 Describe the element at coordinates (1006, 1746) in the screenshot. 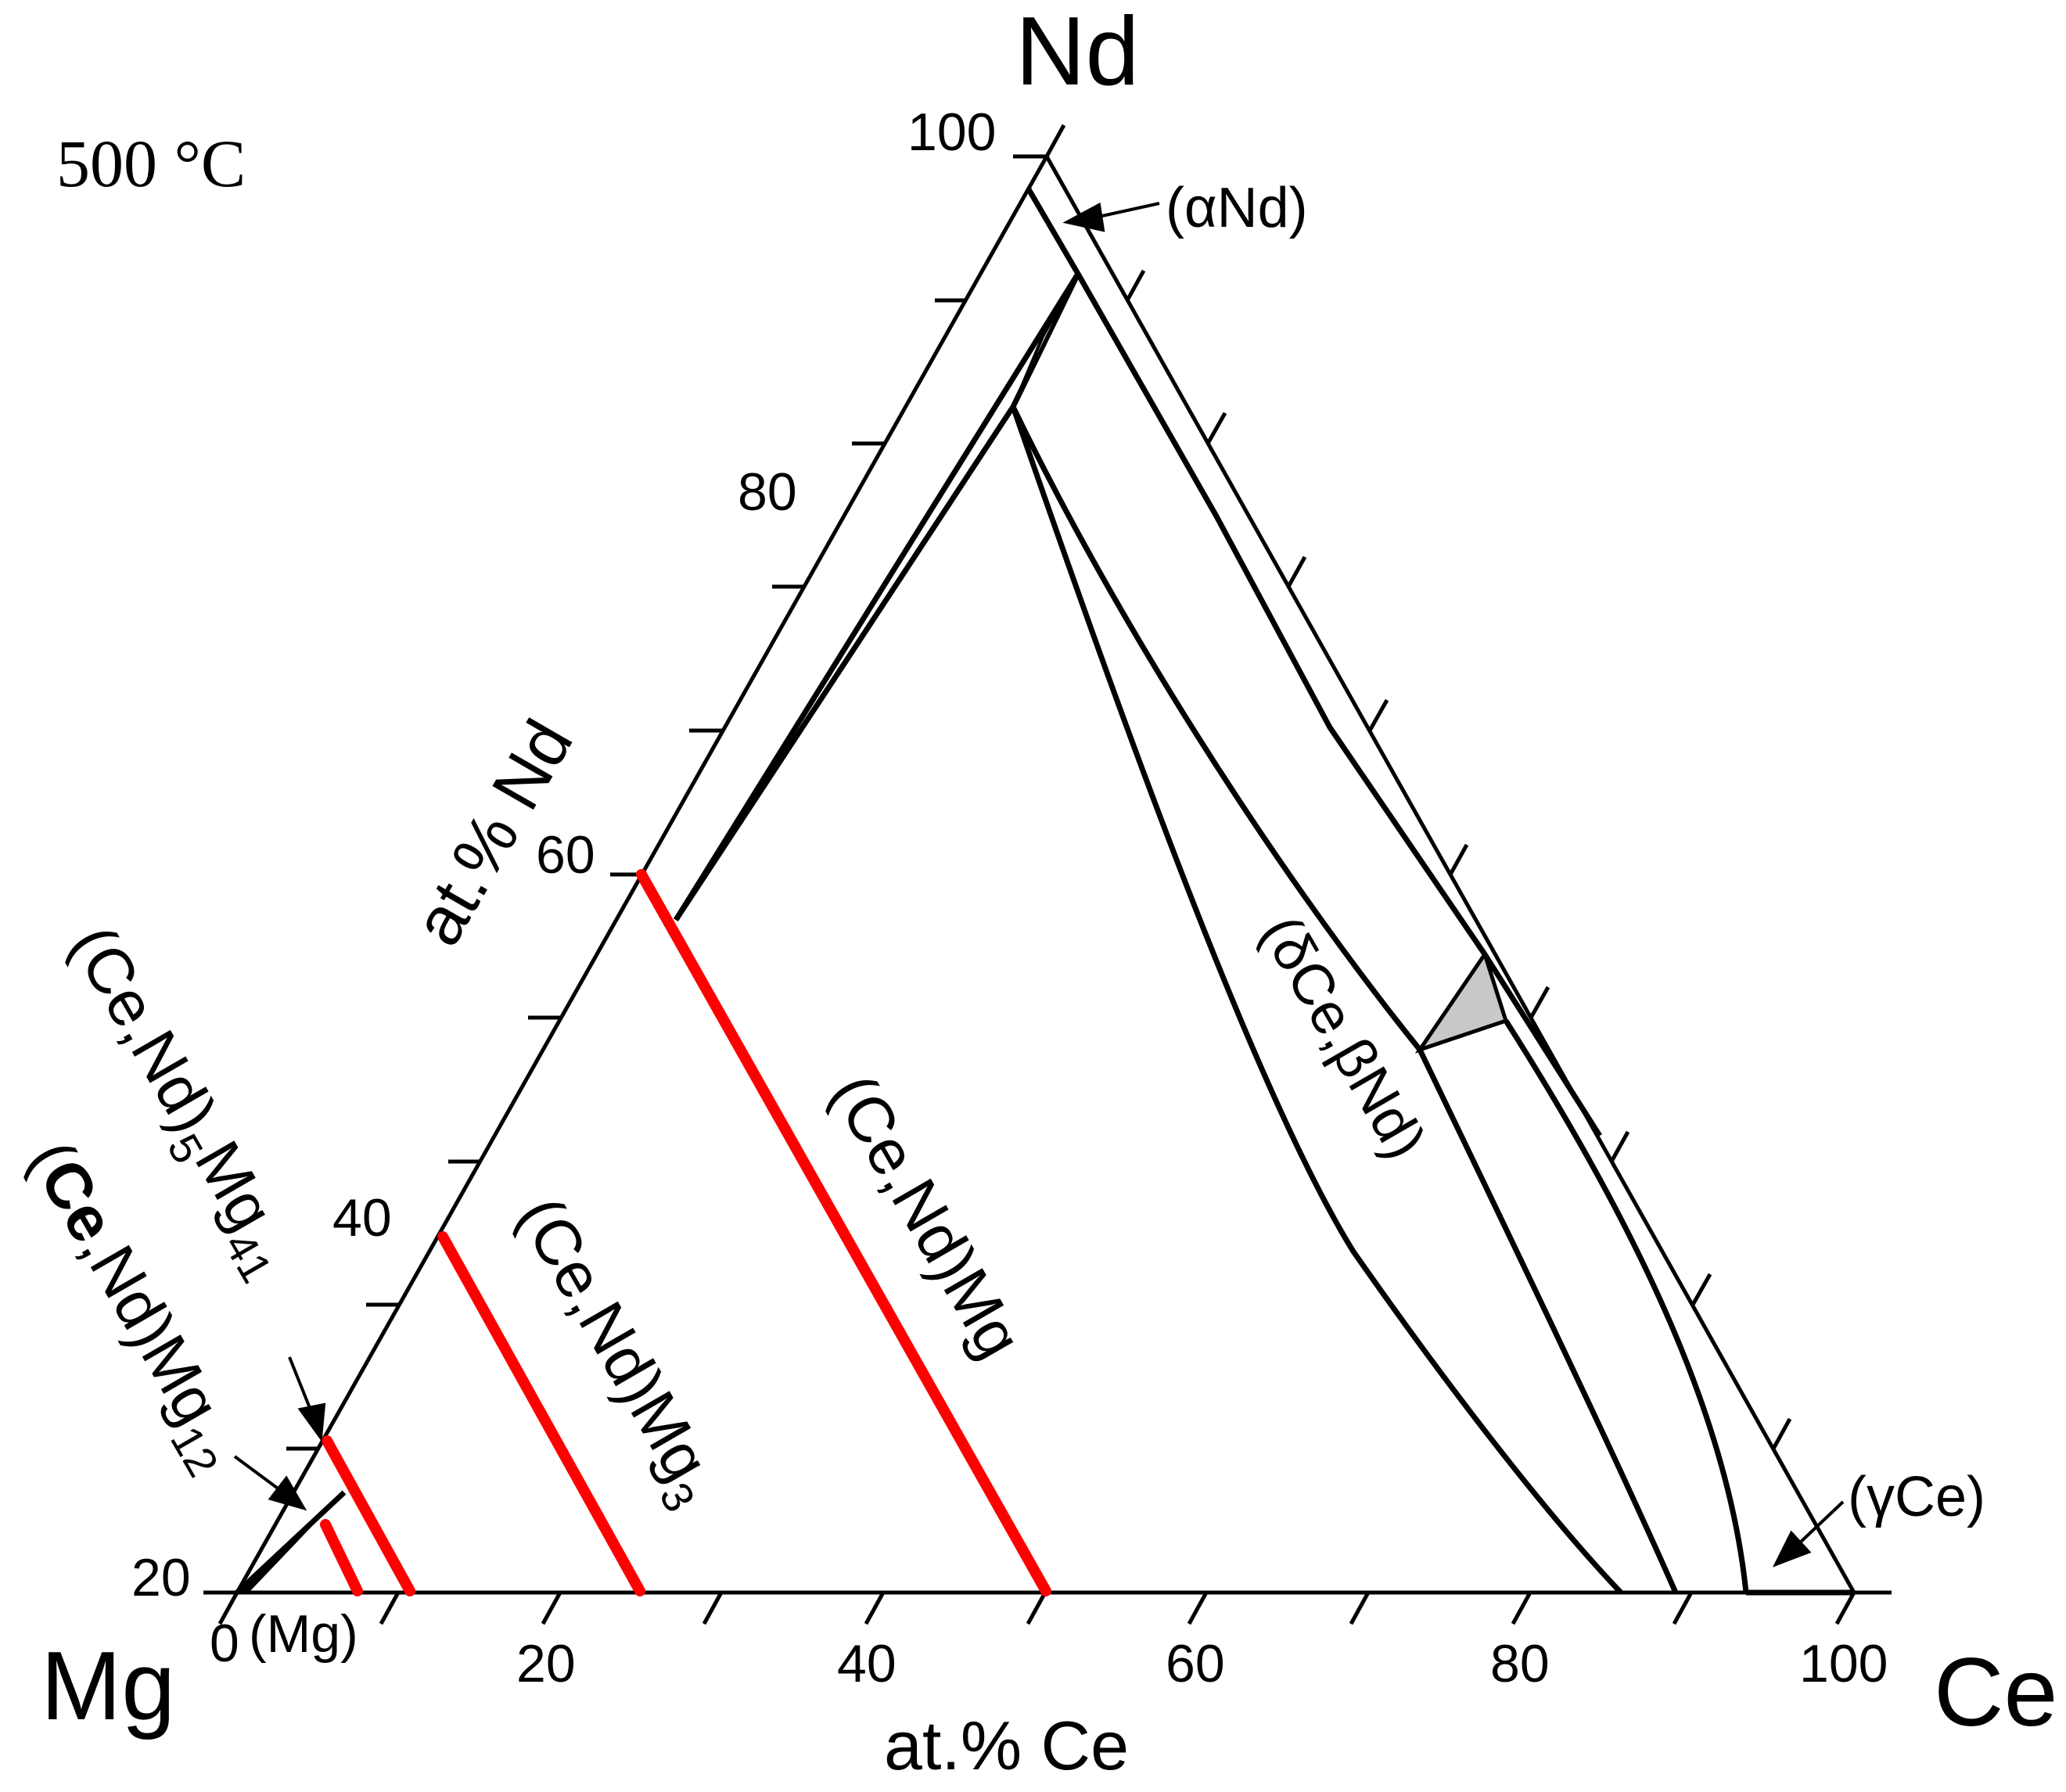

I see `axis-title-ce: at.% Ce` at that location.